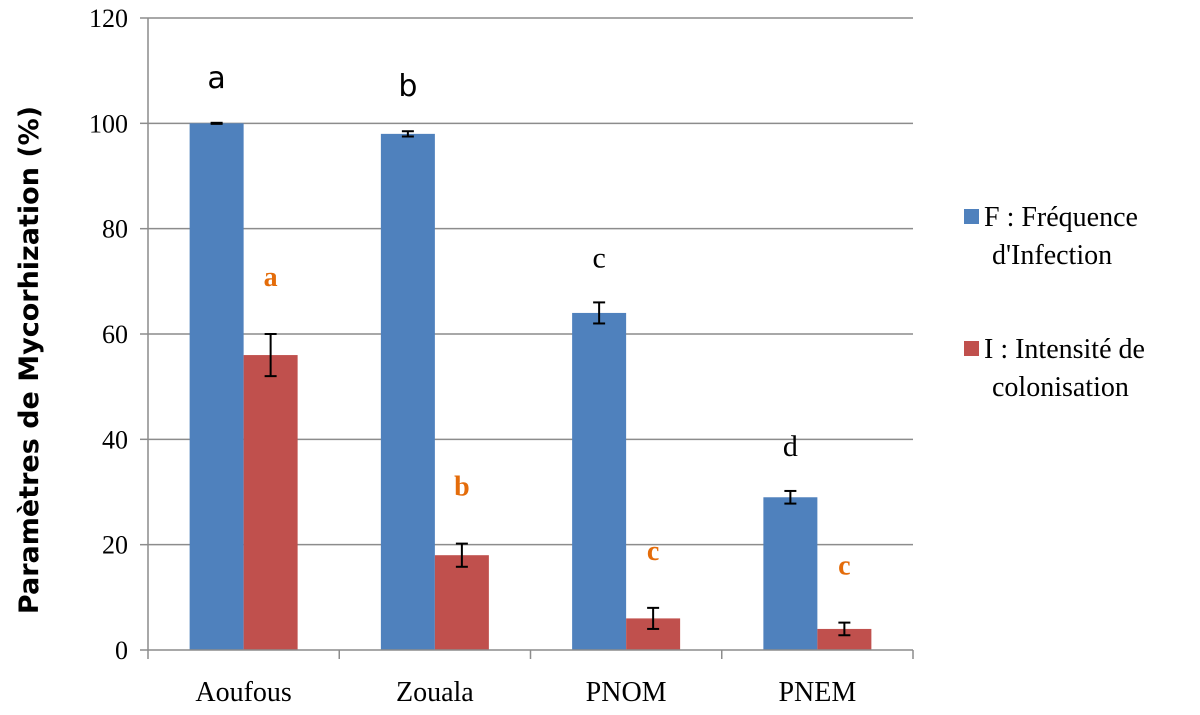  I want to click on y-tick-label: 100, so click(108, 123).